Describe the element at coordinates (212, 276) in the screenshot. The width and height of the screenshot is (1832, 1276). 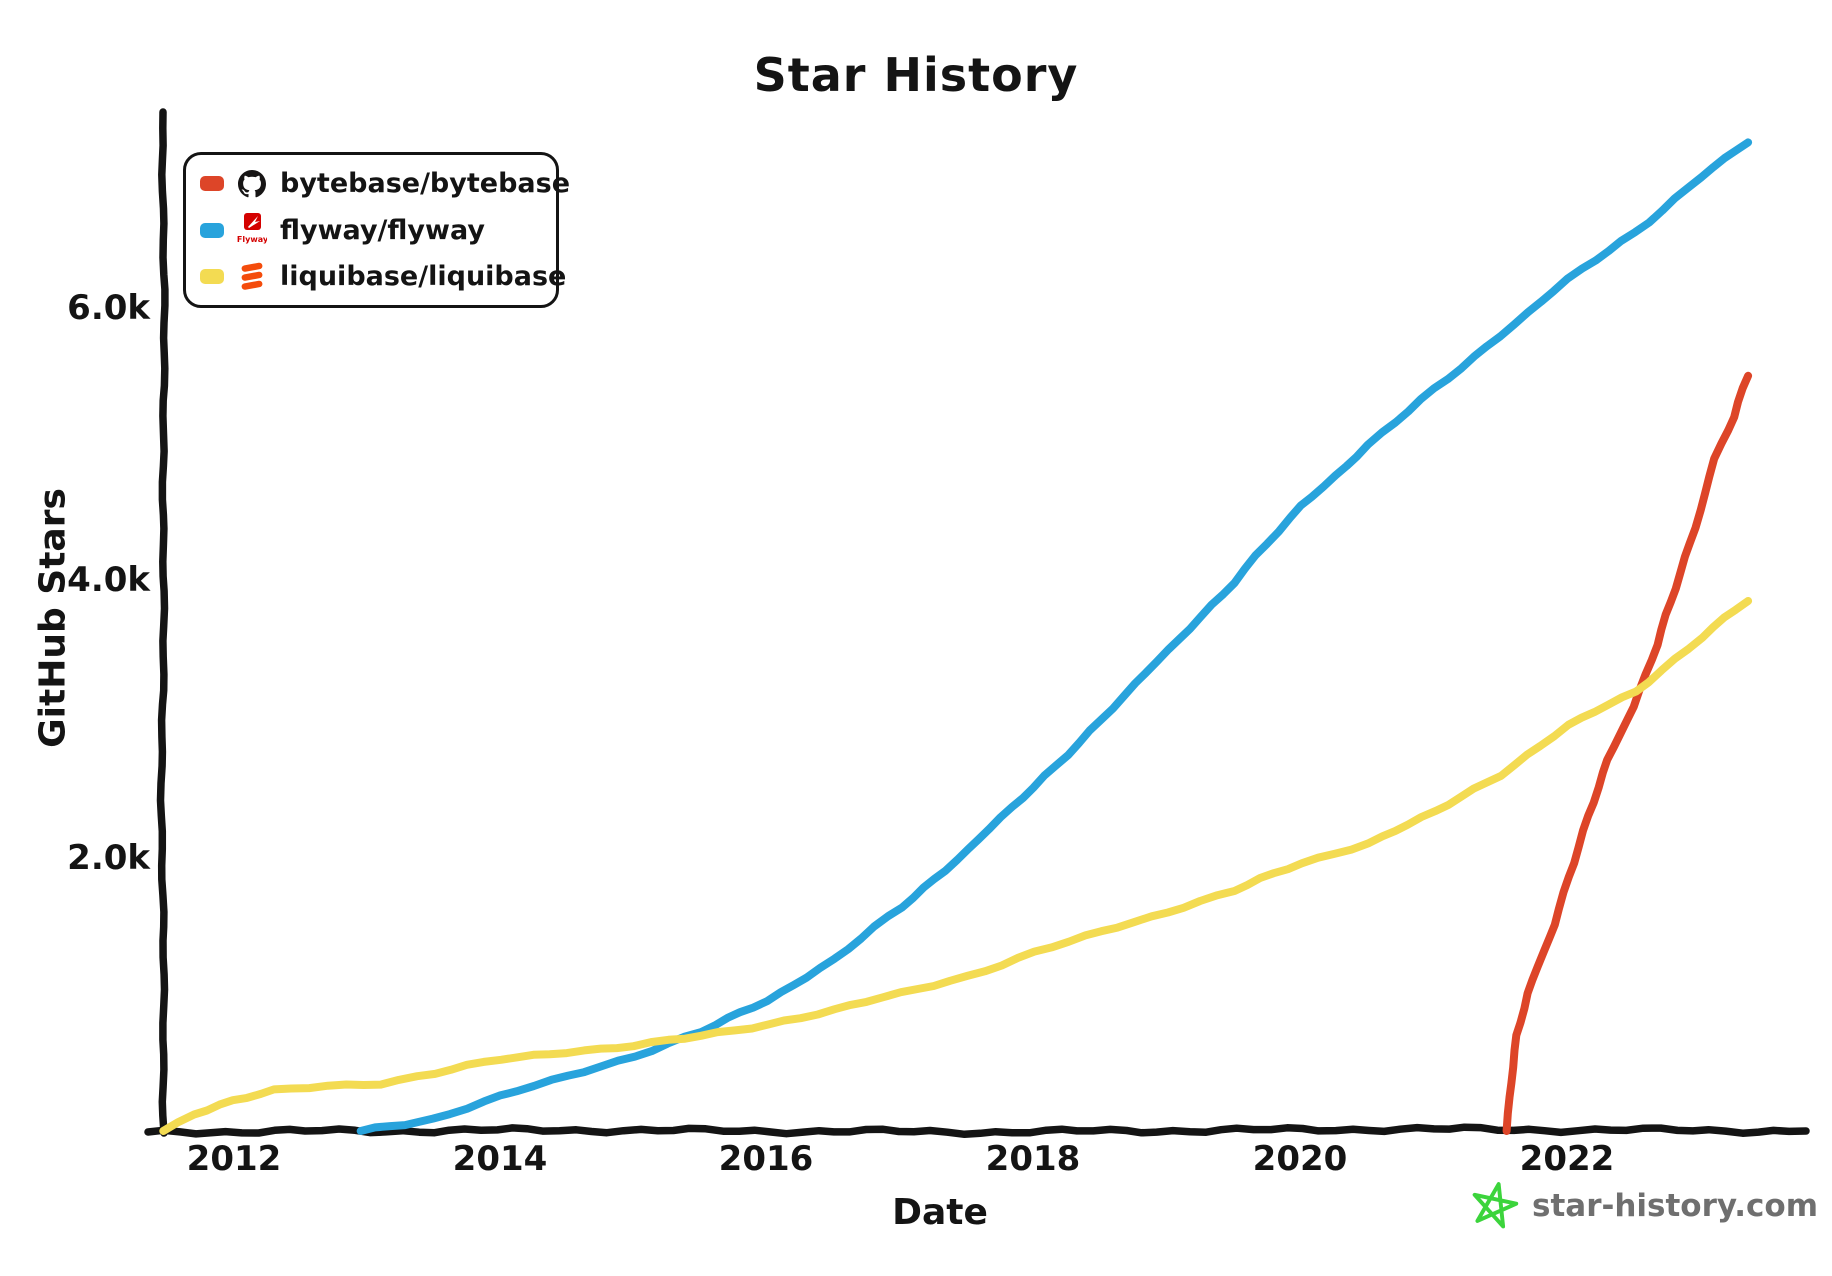
I see `liquibase-color-swatch` at that location.